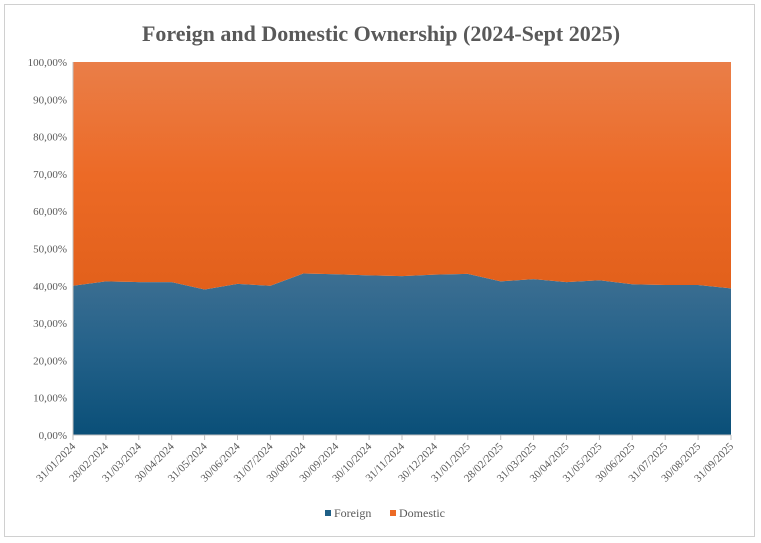  Describe the element at coordinates (50, 361) in the screenshot. I see `y-tick-label: 20,00%` at that location.